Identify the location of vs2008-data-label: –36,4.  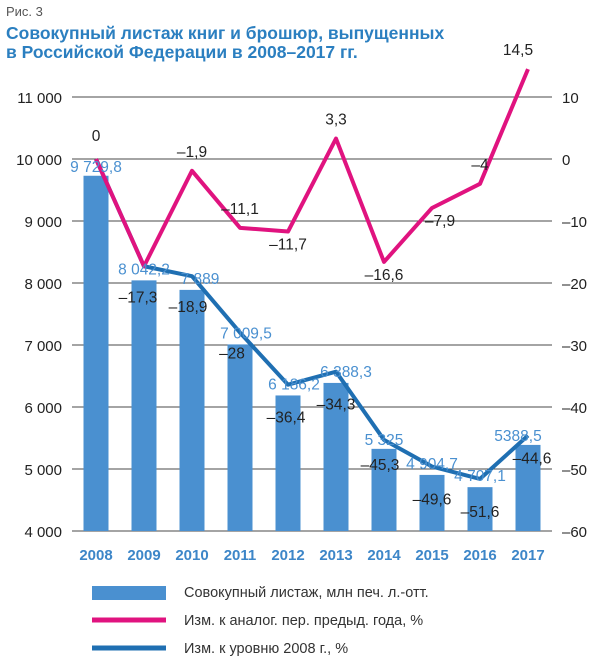
(286, 418).